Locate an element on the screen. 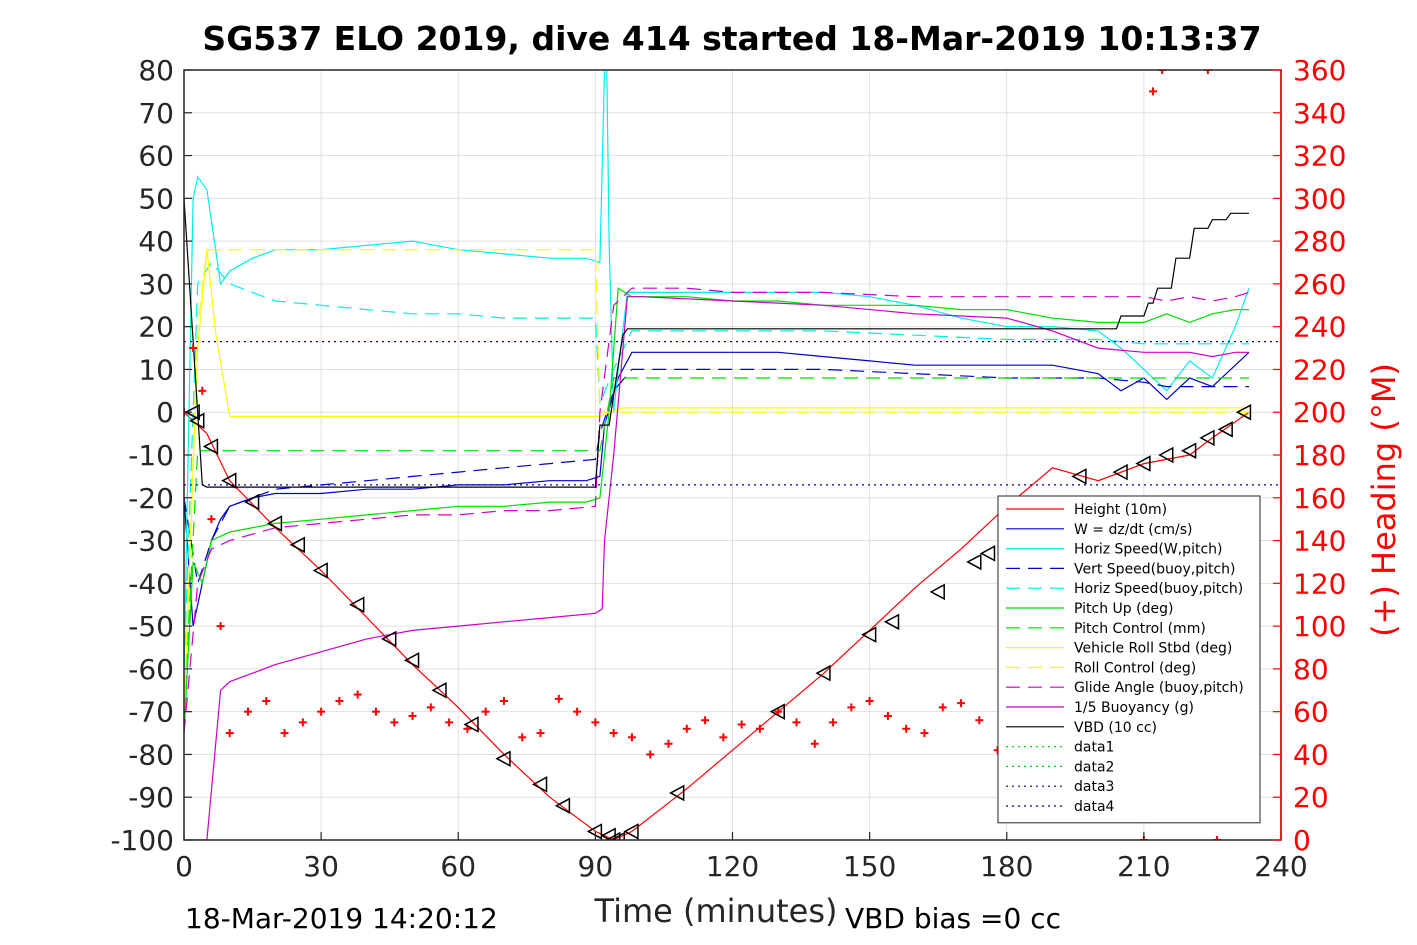 The width and height of the screenshot is (1417, 945). right-axis-label: (+) Heading (°M) is located at coordinates (1384, 500).